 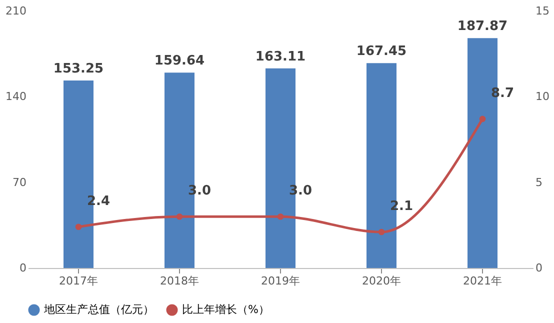 I want to click on data-label: 159.64, so click(x=179, y=61).